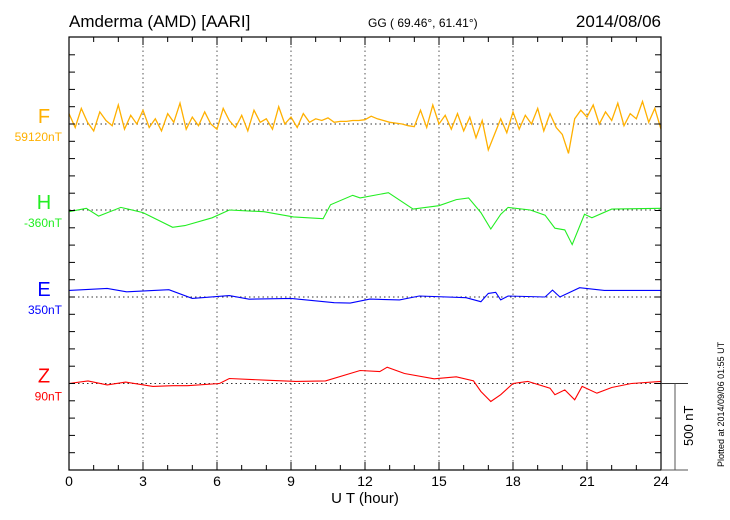  I want to click on x-tick-label: 12, so click(365, 481).